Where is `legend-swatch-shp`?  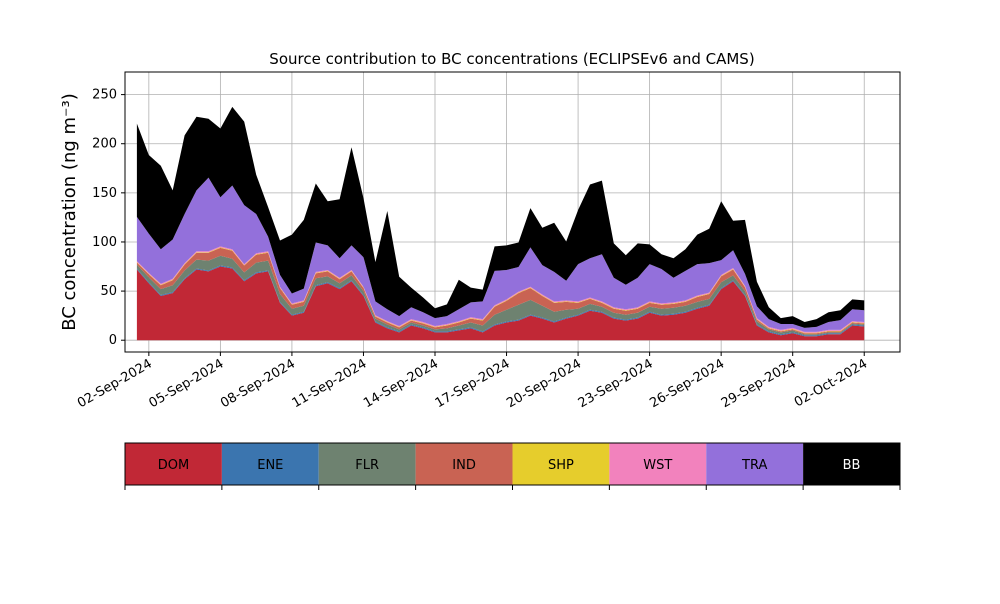 legend-swatch-shp is located at coordinates (561, 464).